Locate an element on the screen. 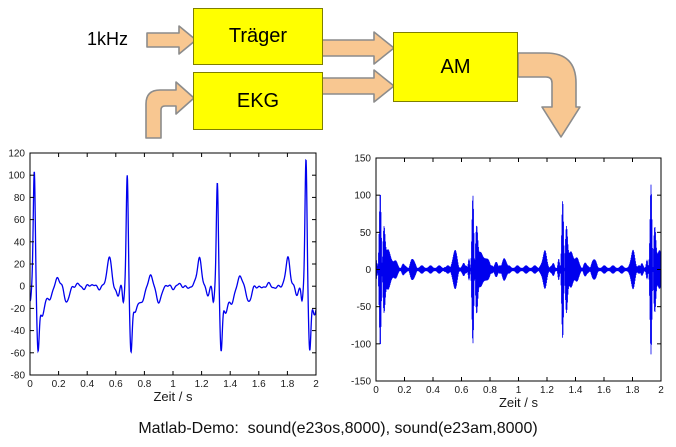 The image size is (676, 447). block-am: AM is located at coordinates (455, 67).